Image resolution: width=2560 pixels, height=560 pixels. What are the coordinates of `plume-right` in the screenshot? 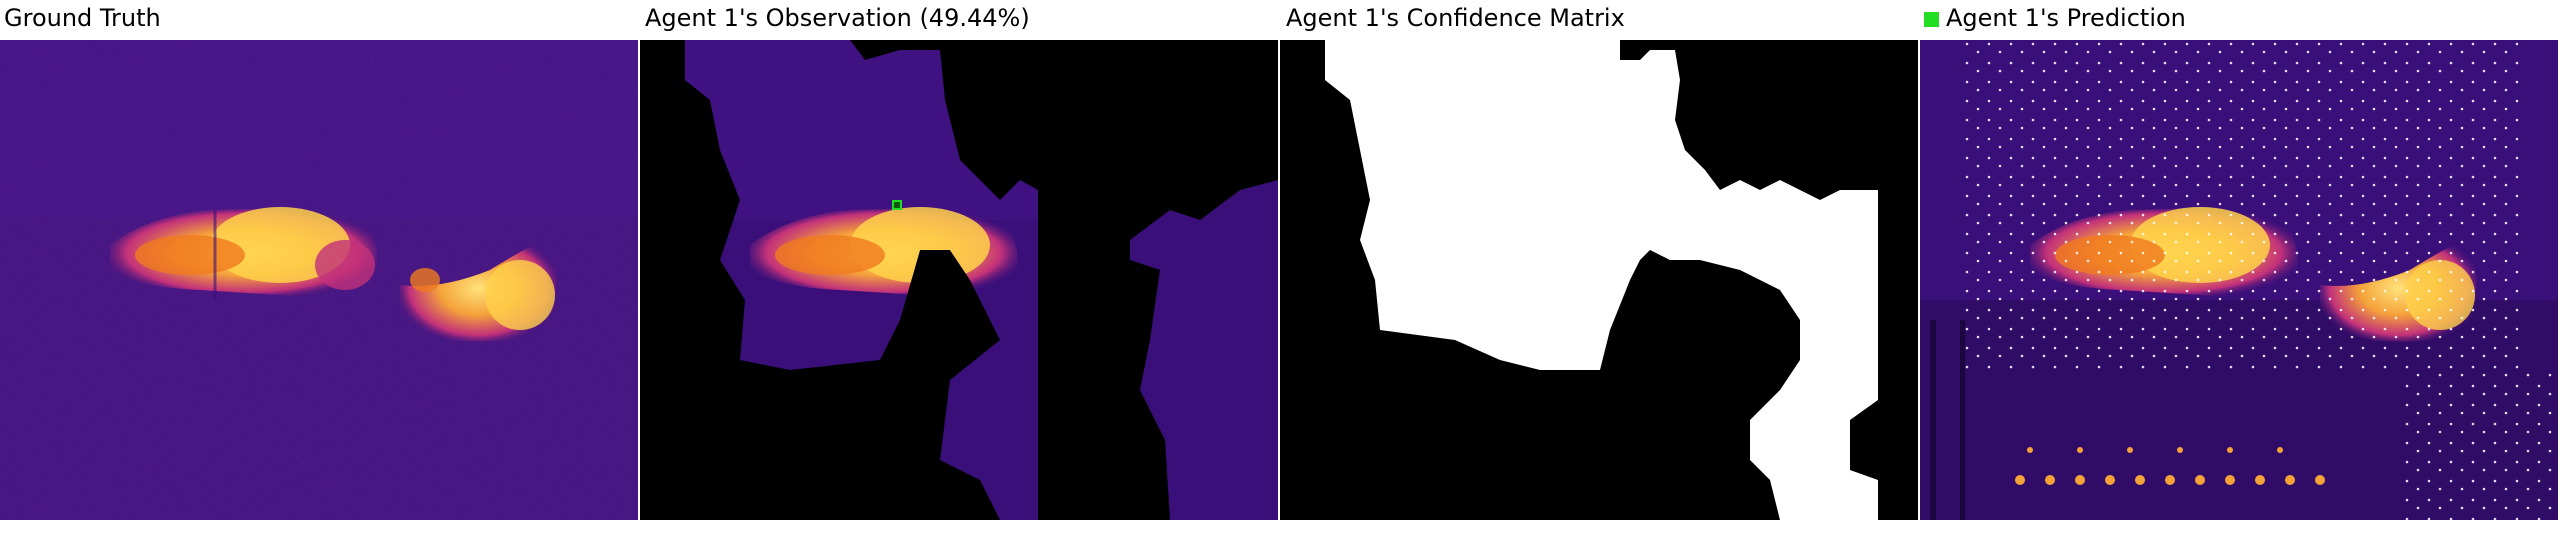 It's located at (478, 288).